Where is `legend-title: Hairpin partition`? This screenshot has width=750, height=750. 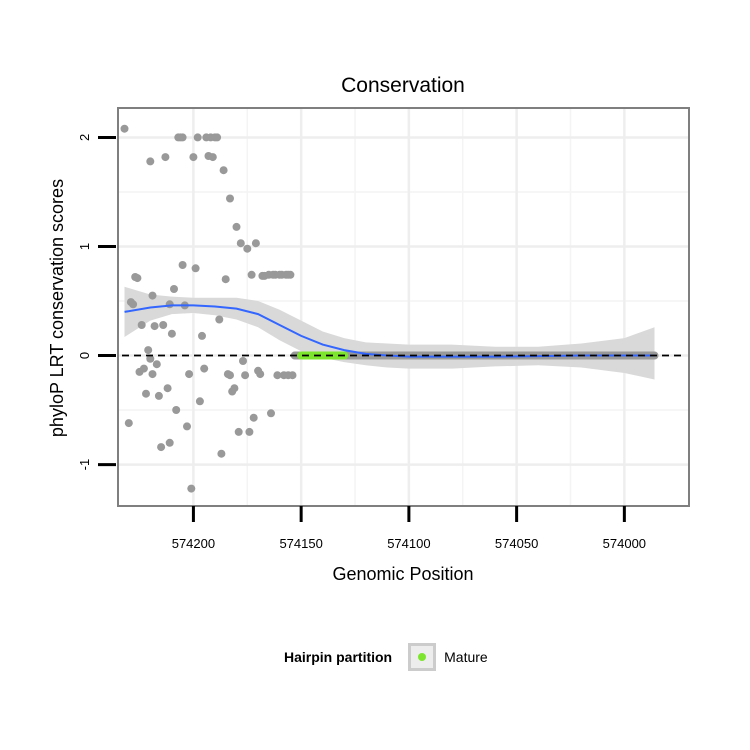
legend-title: Hairpin partition is located at coordinates (338, 657).